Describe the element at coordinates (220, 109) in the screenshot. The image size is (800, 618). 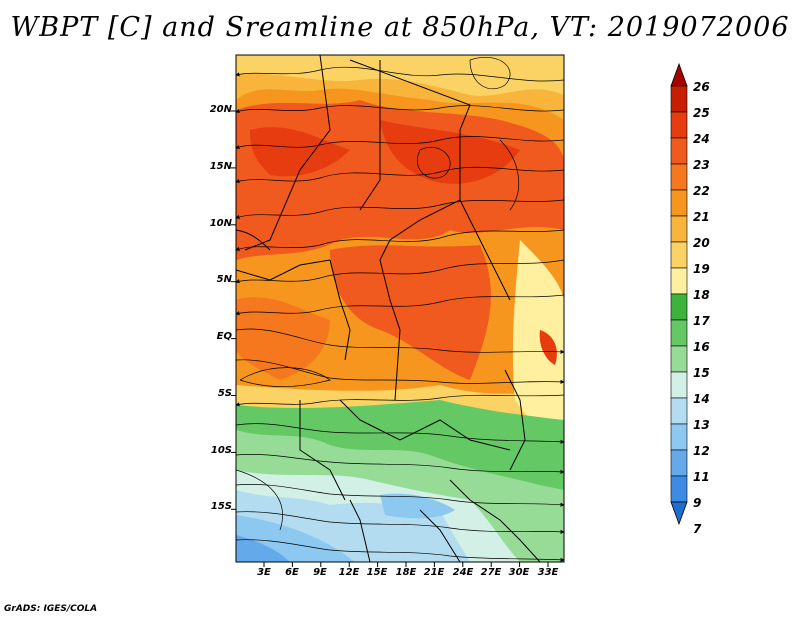
I see `lat-label-20n: 20N` at that location.